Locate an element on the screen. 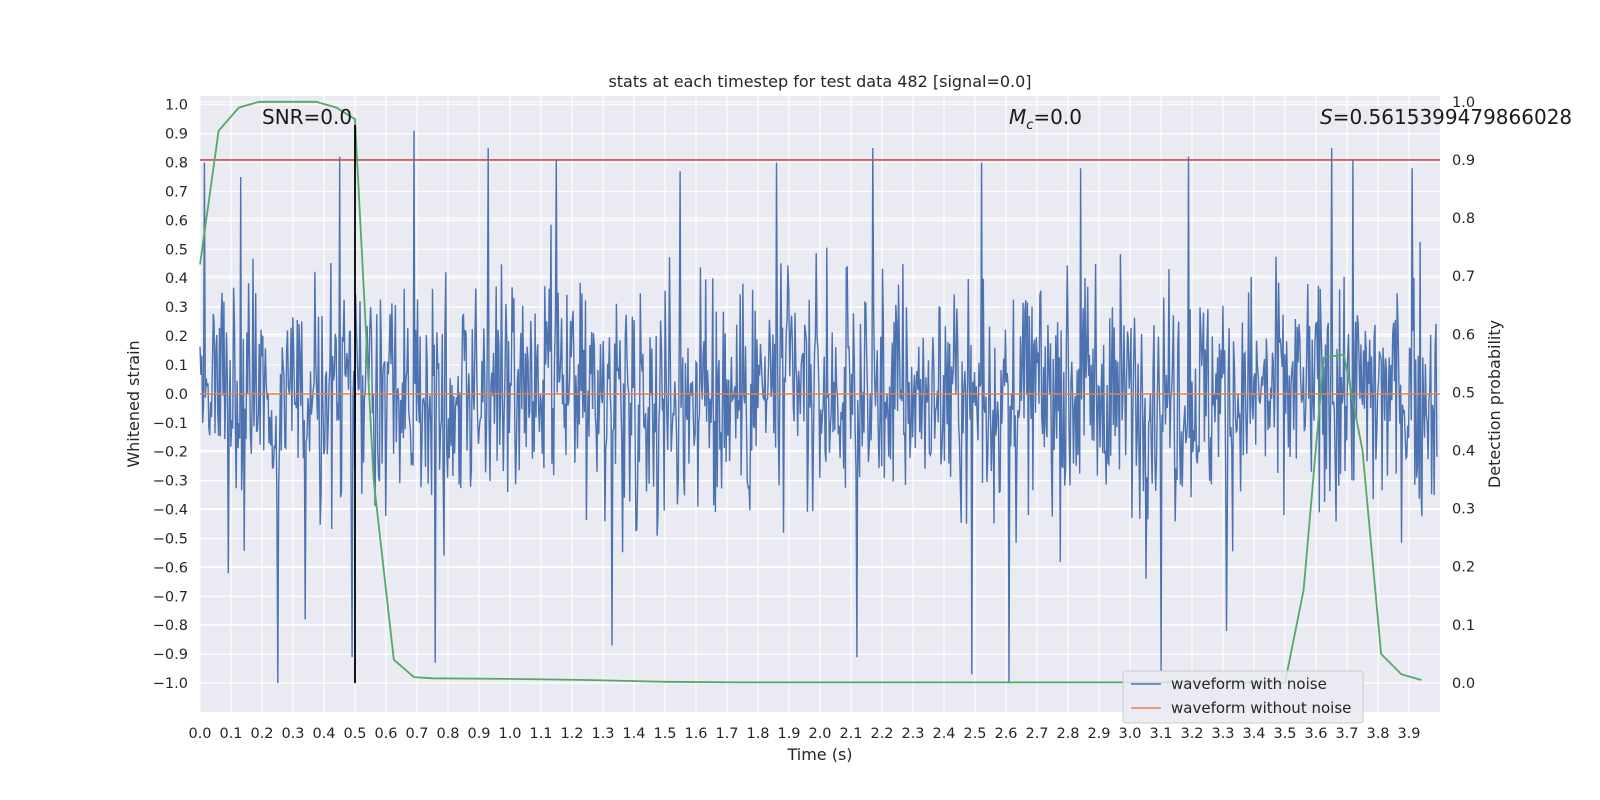 This screenshot has width=1600, height=800. y2-tick-labels: 1.0 0.9 0.8 0.7 0.6 0.5 0.4 0.3 0.2 0.1 0.0 is located at coordinates (1463, 393).